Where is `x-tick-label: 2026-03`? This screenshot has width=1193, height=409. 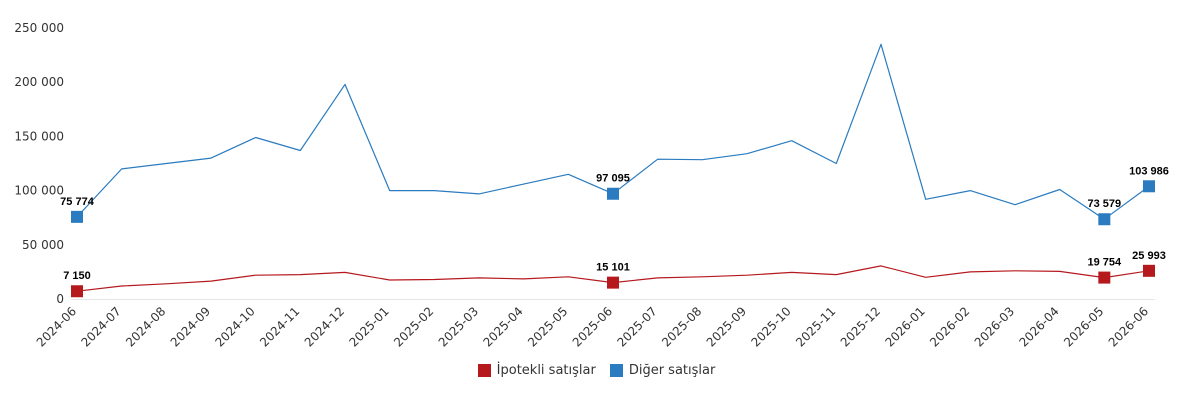 x-tick-label: 2026-03 is located at coordinates (994, 326).